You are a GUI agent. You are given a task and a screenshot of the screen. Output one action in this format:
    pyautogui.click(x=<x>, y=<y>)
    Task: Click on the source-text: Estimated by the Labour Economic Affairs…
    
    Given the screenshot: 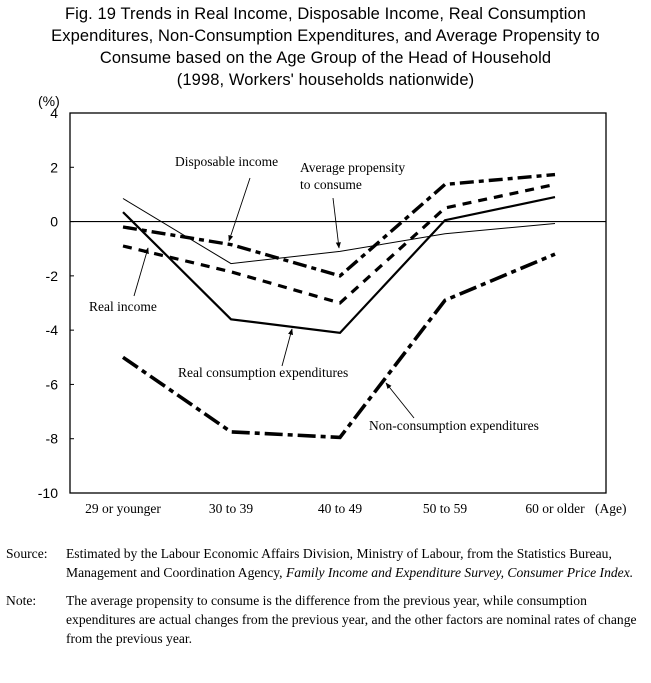 What is the action you would take?
    pyautogui.click(x=358, y=563)
    